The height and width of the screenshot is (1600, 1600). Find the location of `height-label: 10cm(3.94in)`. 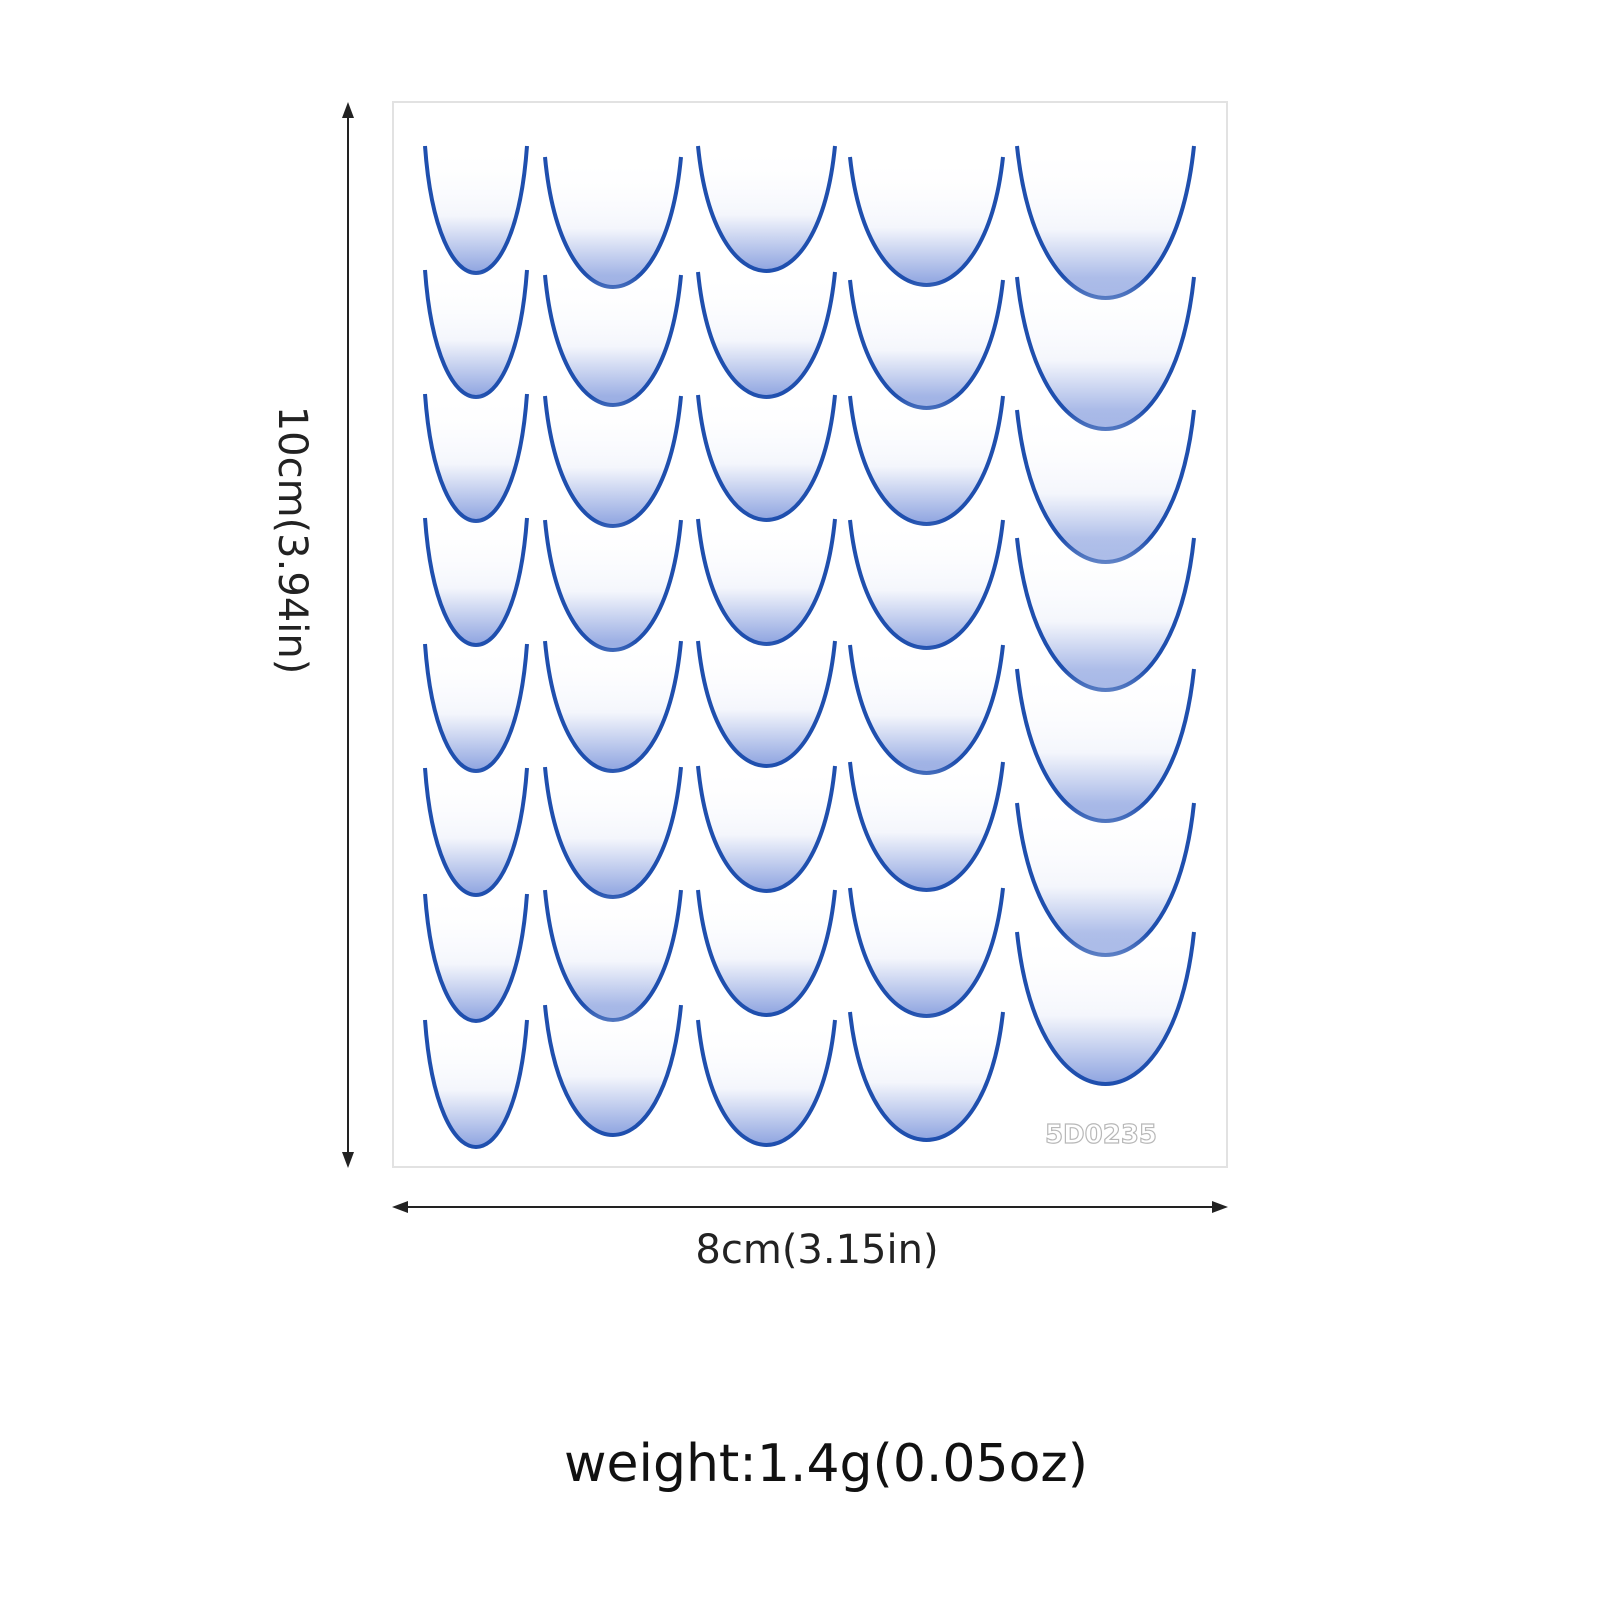

height-label: 10cm(3.94in) is located at coordinates (292, 540).